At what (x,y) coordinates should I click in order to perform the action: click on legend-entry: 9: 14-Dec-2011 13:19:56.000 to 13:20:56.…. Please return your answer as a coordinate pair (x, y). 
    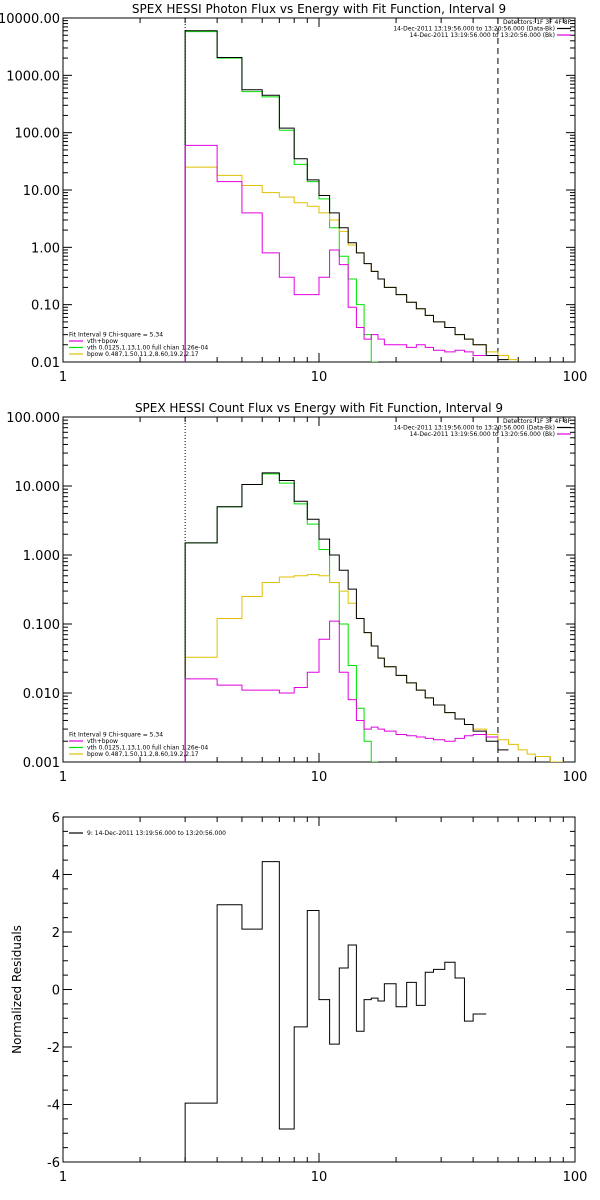
    Looking at the image, I should click on (156, 833).